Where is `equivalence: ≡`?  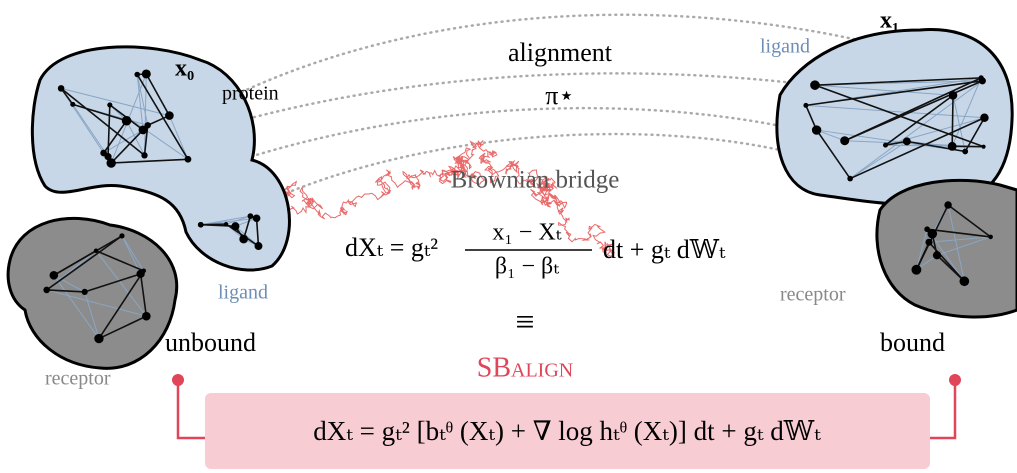
equivalence: ≡ is located at coordinates (524, 322).